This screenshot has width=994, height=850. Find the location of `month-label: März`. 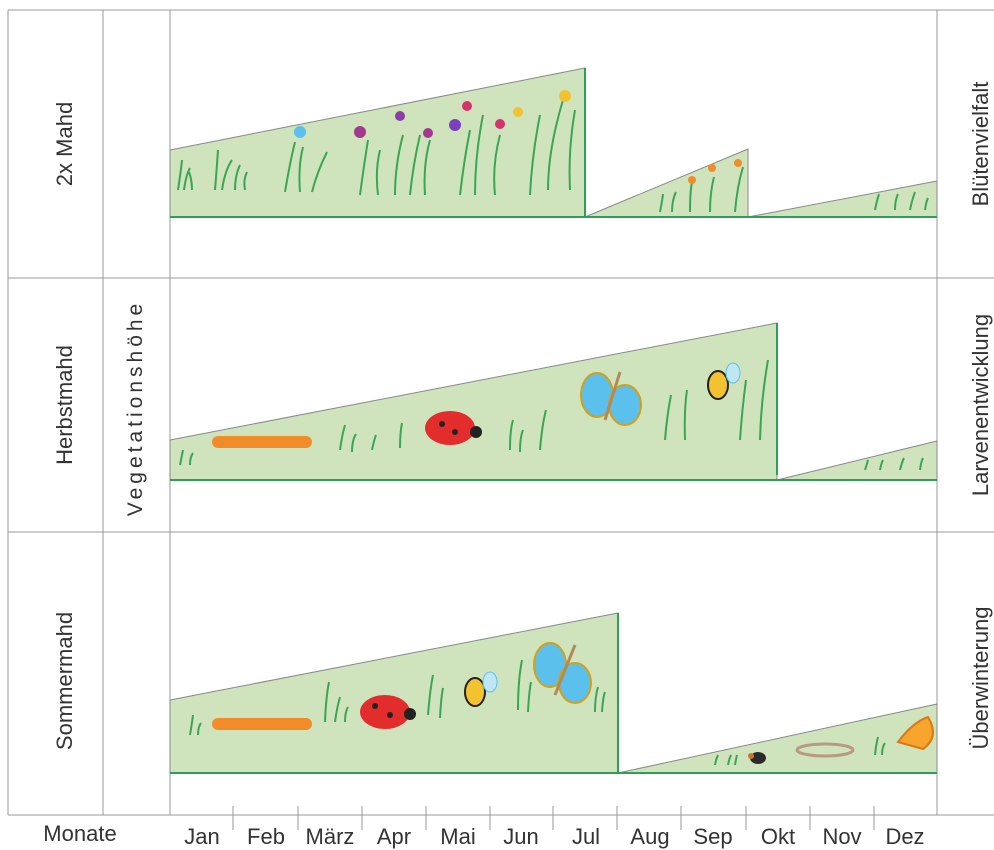

month-label: März is located at coordinates (330, 836).